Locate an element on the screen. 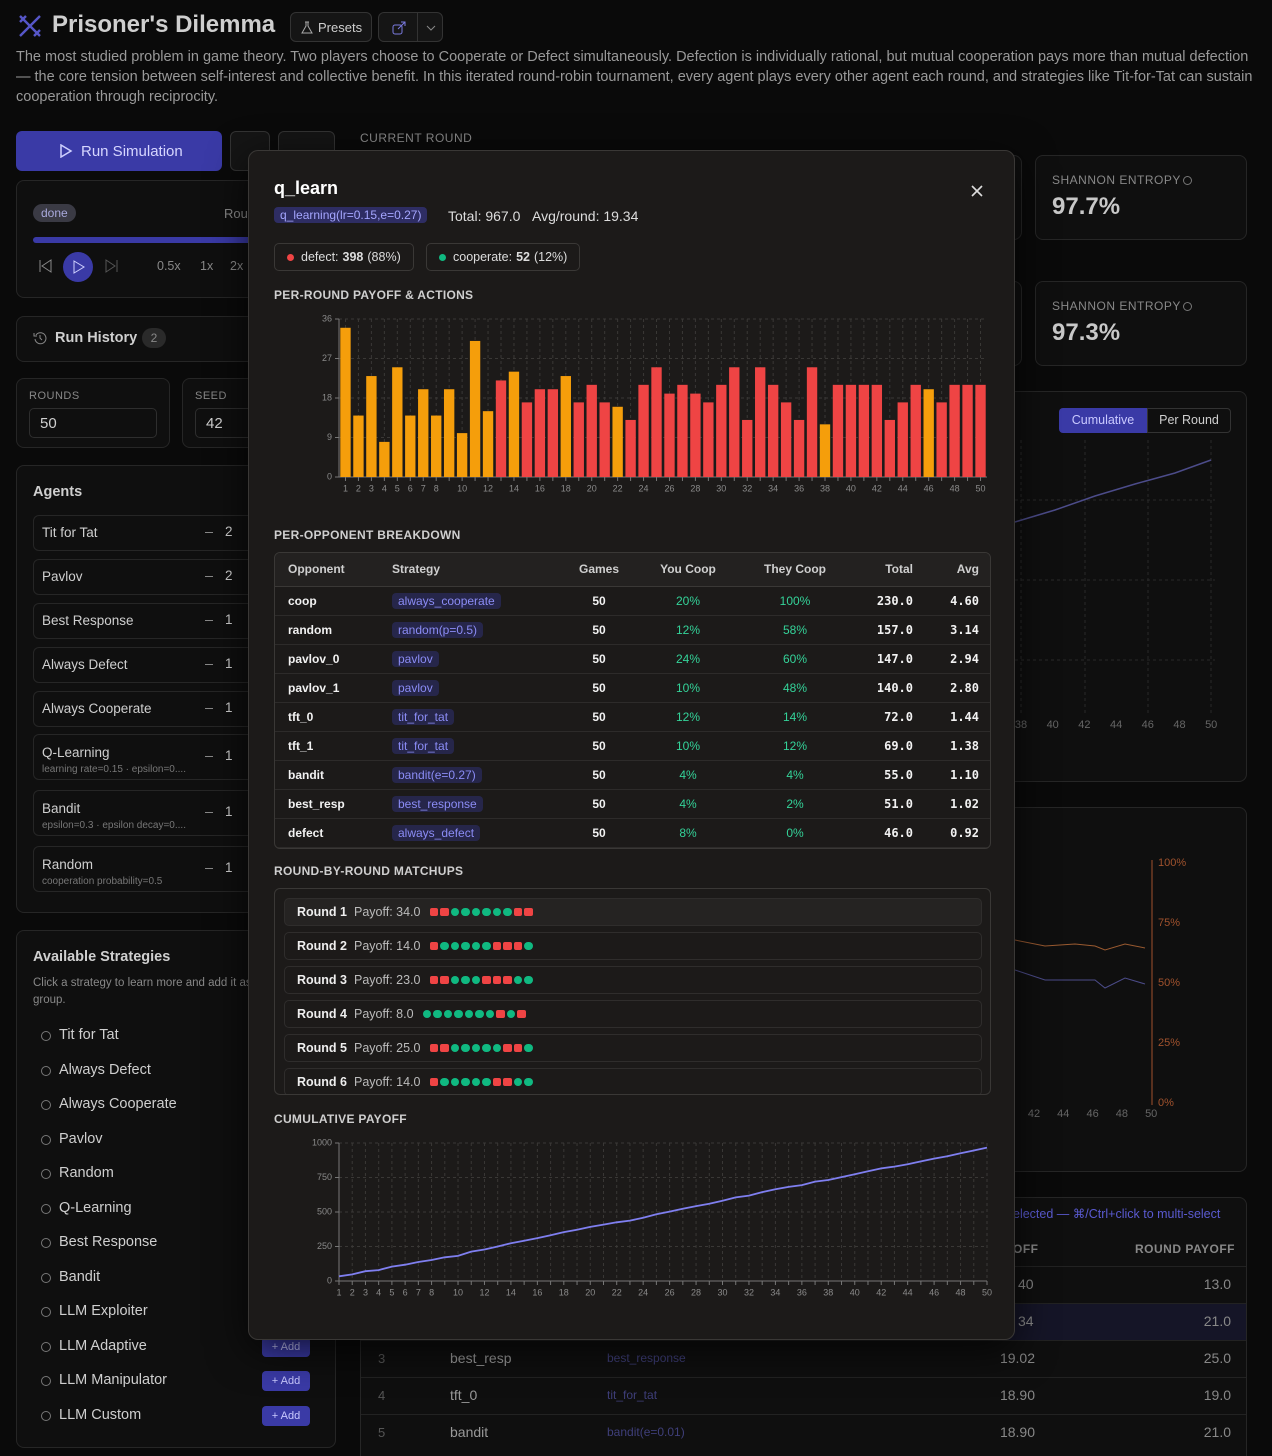  round-payoff: 25.0 is located at coordinates (1200, 1358).